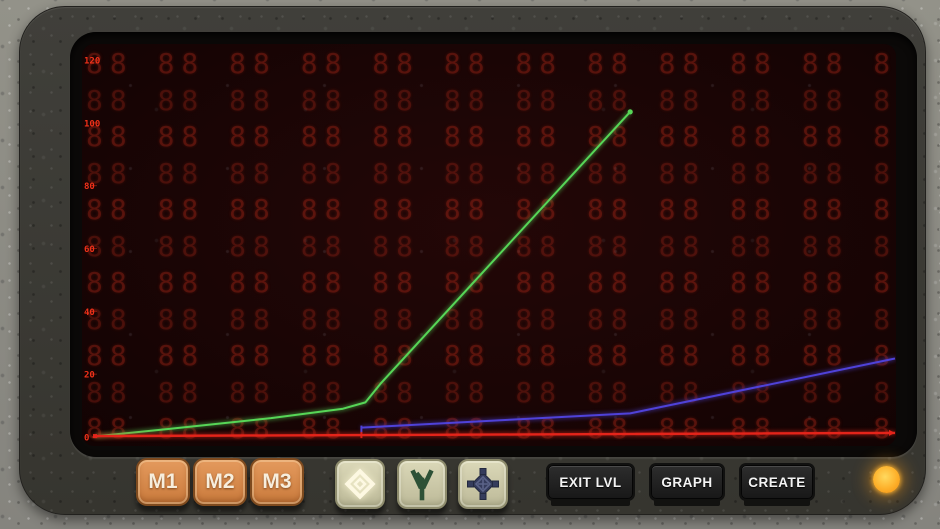 The image size is (940, 529). I want to click on m1-button: M1, so click(163, 482).